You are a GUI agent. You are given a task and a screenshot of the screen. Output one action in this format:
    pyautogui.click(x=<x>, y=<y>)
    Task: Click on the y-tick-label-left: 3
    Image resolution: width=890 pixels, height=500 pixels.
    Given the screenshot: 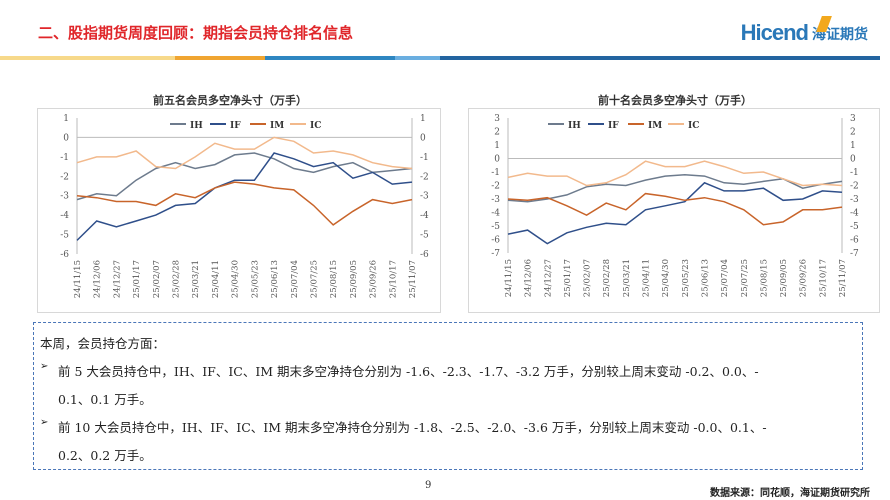 What is the action you would take?
    pyautogui.click(x=497, y=119)
    